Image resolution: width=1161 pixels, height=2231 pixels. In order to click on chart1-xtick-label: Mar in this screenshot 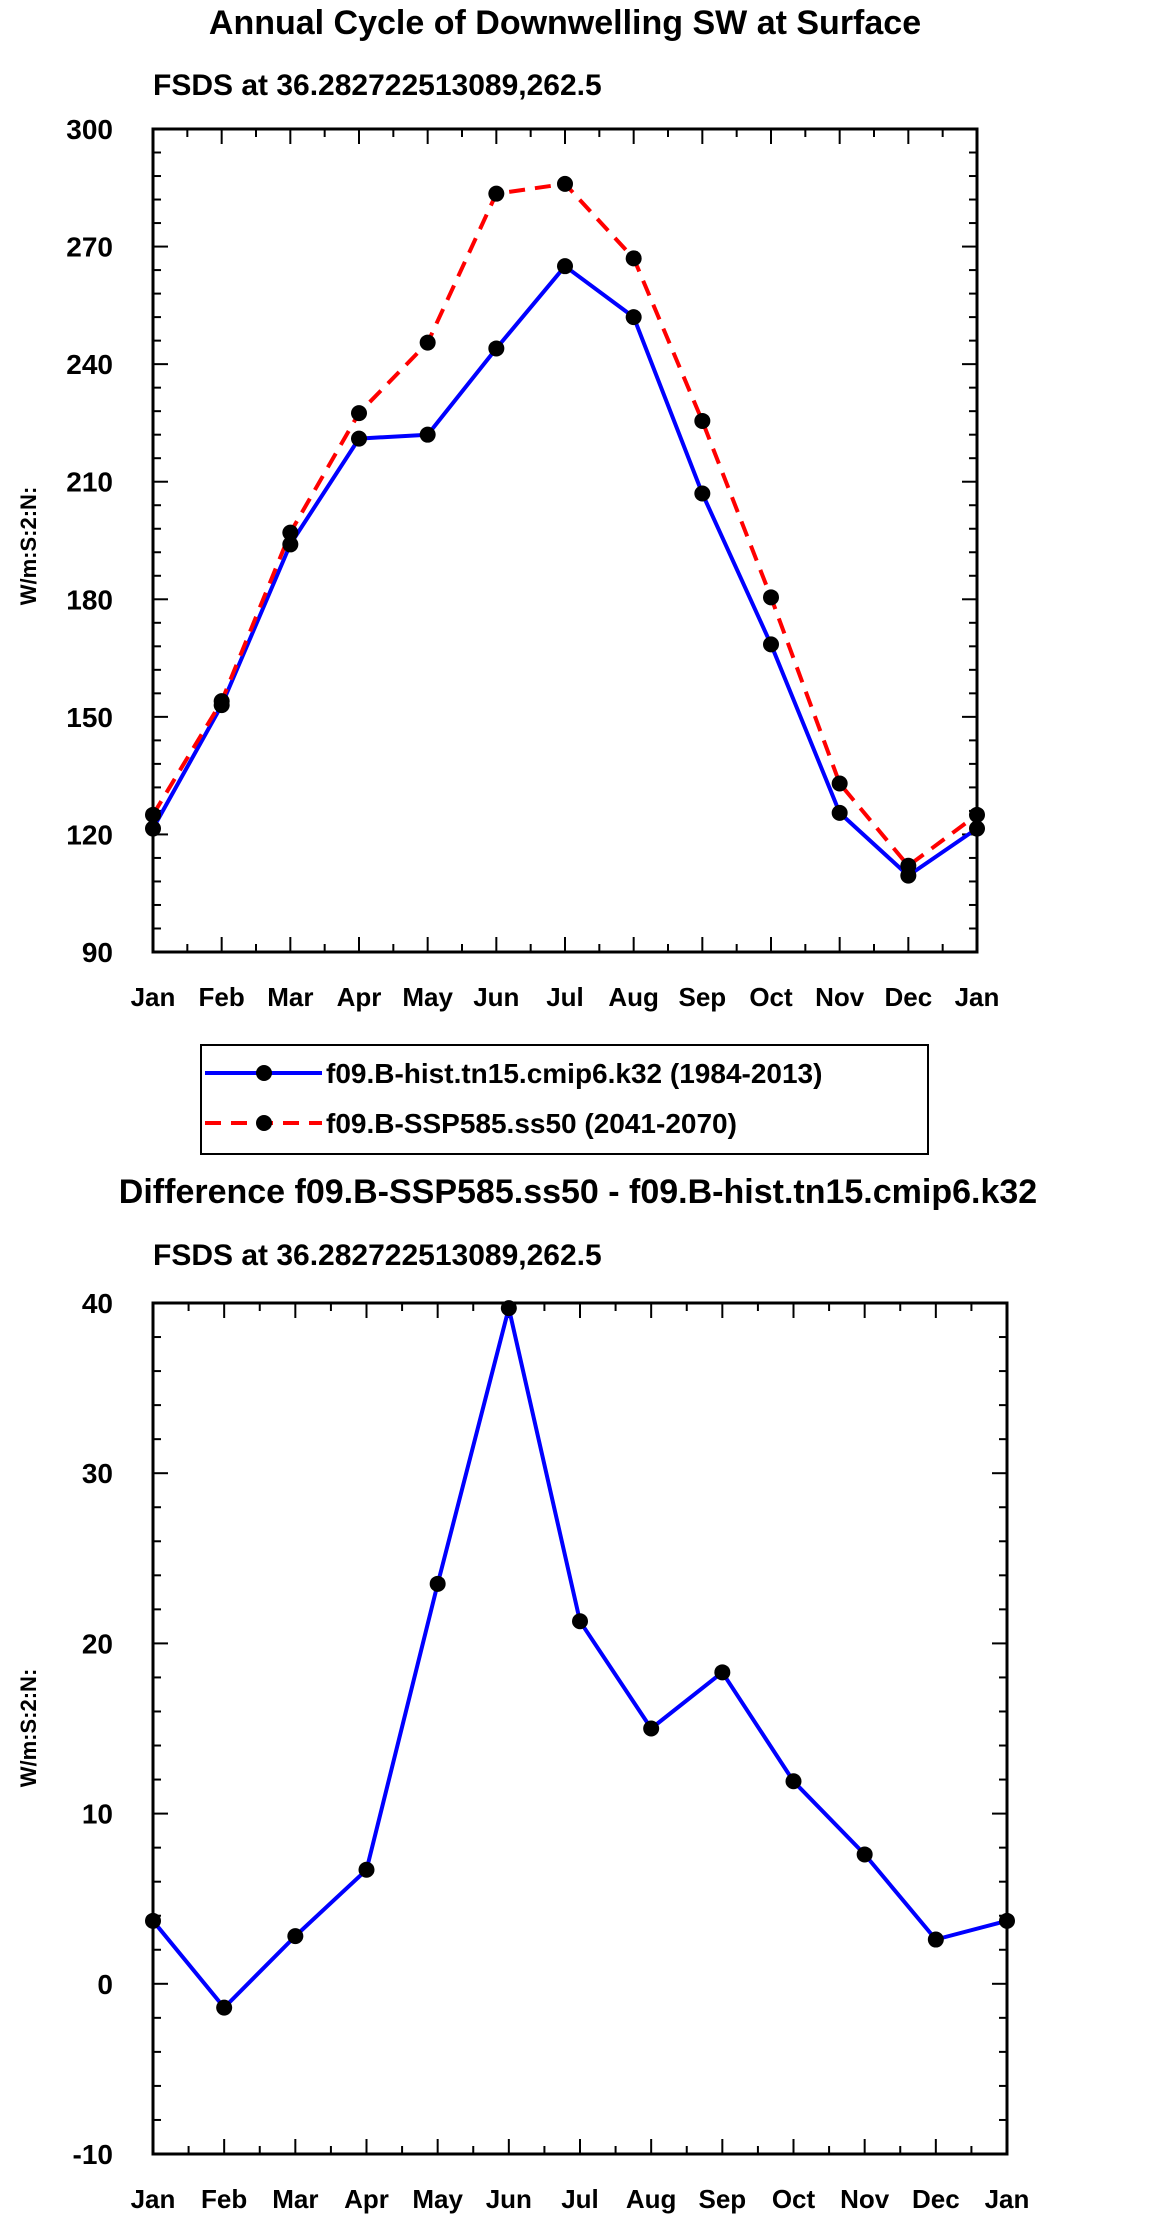, I will do `click(290, 997)`.